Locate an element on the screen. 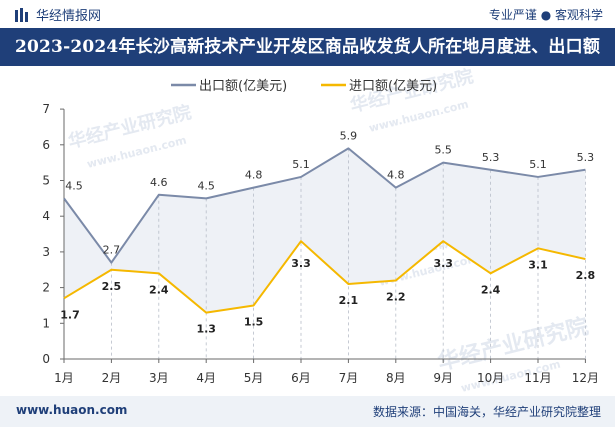 The image size is (615, 427). y-tick-label: 4 is located at coordinates (46, 216).